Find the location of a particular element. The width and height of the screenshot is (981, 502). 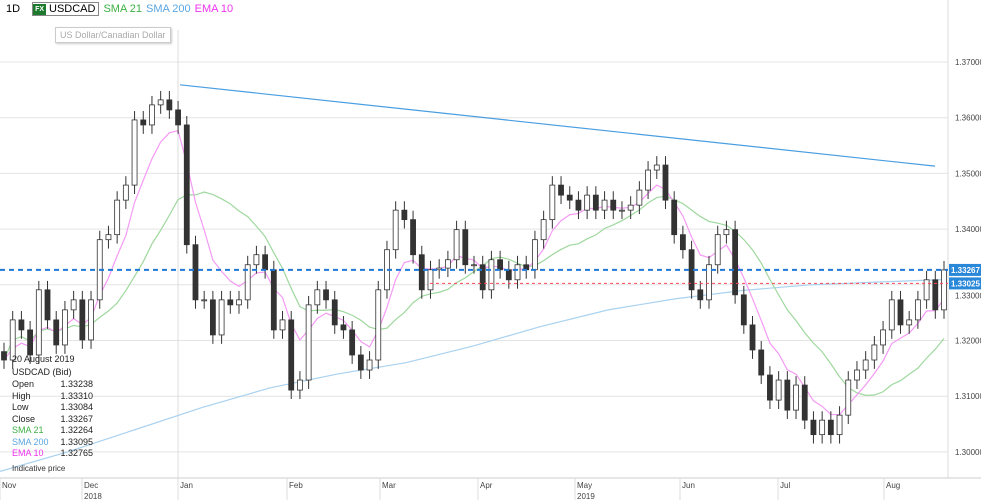

symbol-selector: FX USDCAD is located at coordinates (66, 9).